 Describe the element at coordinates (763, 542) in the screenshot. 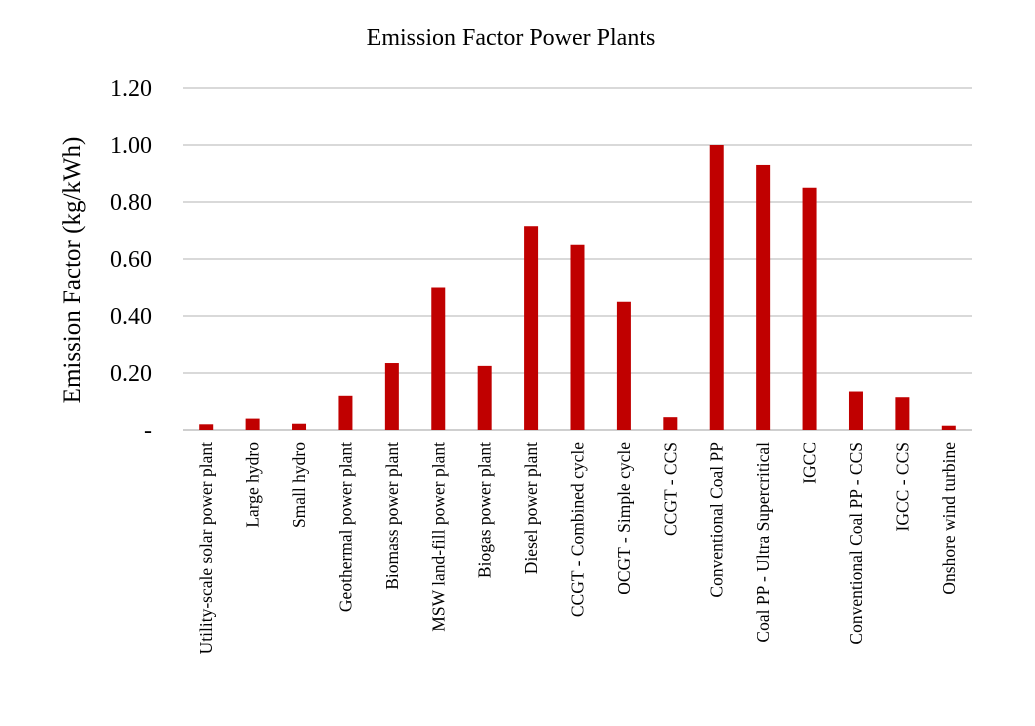

I see `x-tick-label: Coal PP - Ultra Supercritical` at that location.